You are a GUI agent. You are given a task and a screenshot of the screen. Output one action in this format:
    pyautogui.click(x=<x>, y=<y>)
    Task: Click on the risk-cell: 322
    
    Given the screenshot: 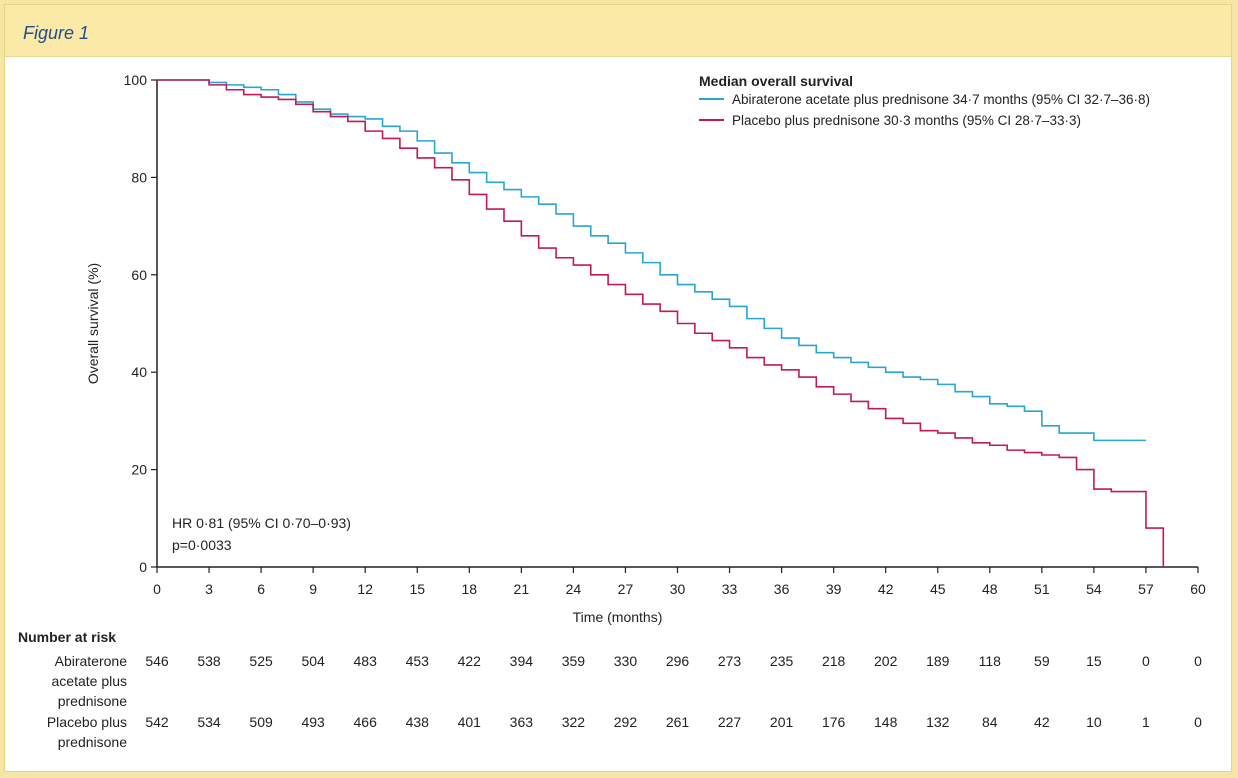 What is the action you would take?
    pyautogui.click(x=574, y=722)
    